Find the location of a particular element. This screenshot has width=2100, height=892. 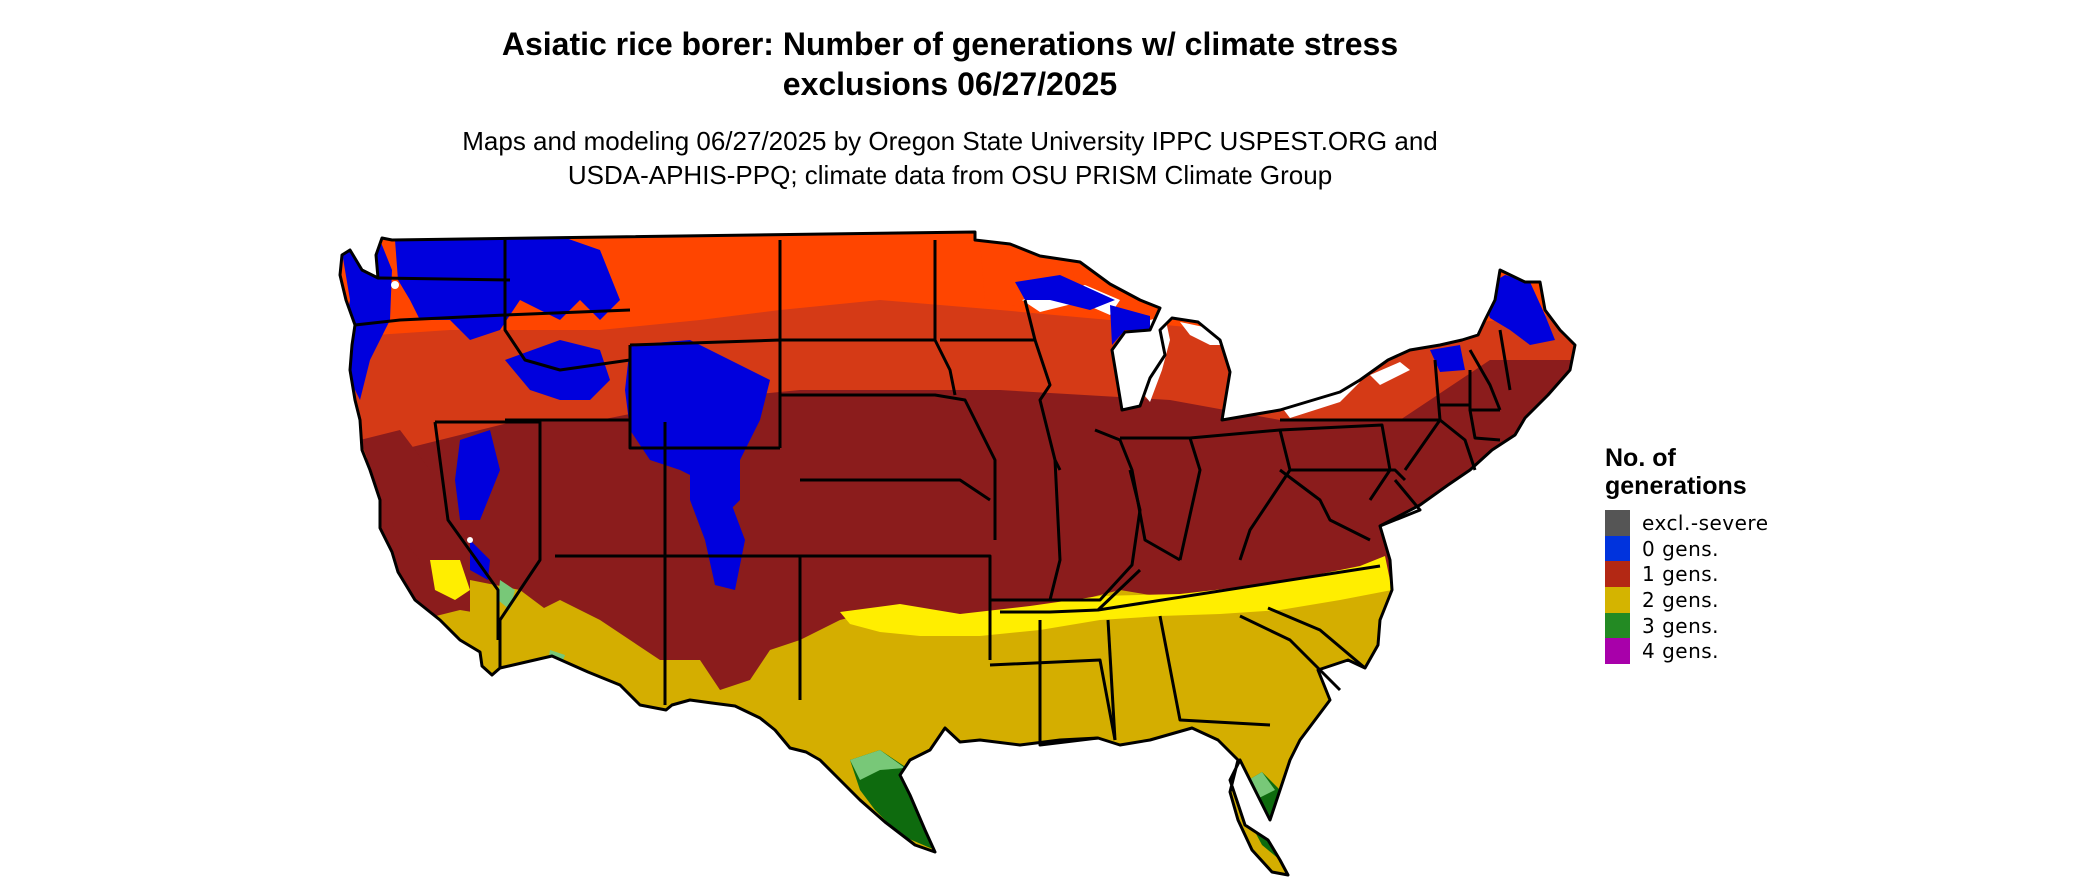

legend-item: 3 gens. is located at coordinates (1705, 625).